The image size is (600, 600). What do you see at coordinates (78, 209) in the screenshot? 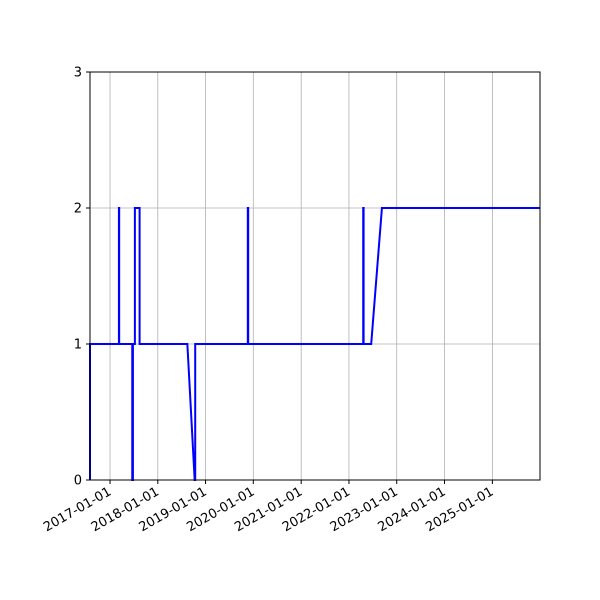
I see `y-tick-label: 2` at bounding box center [78, 209].